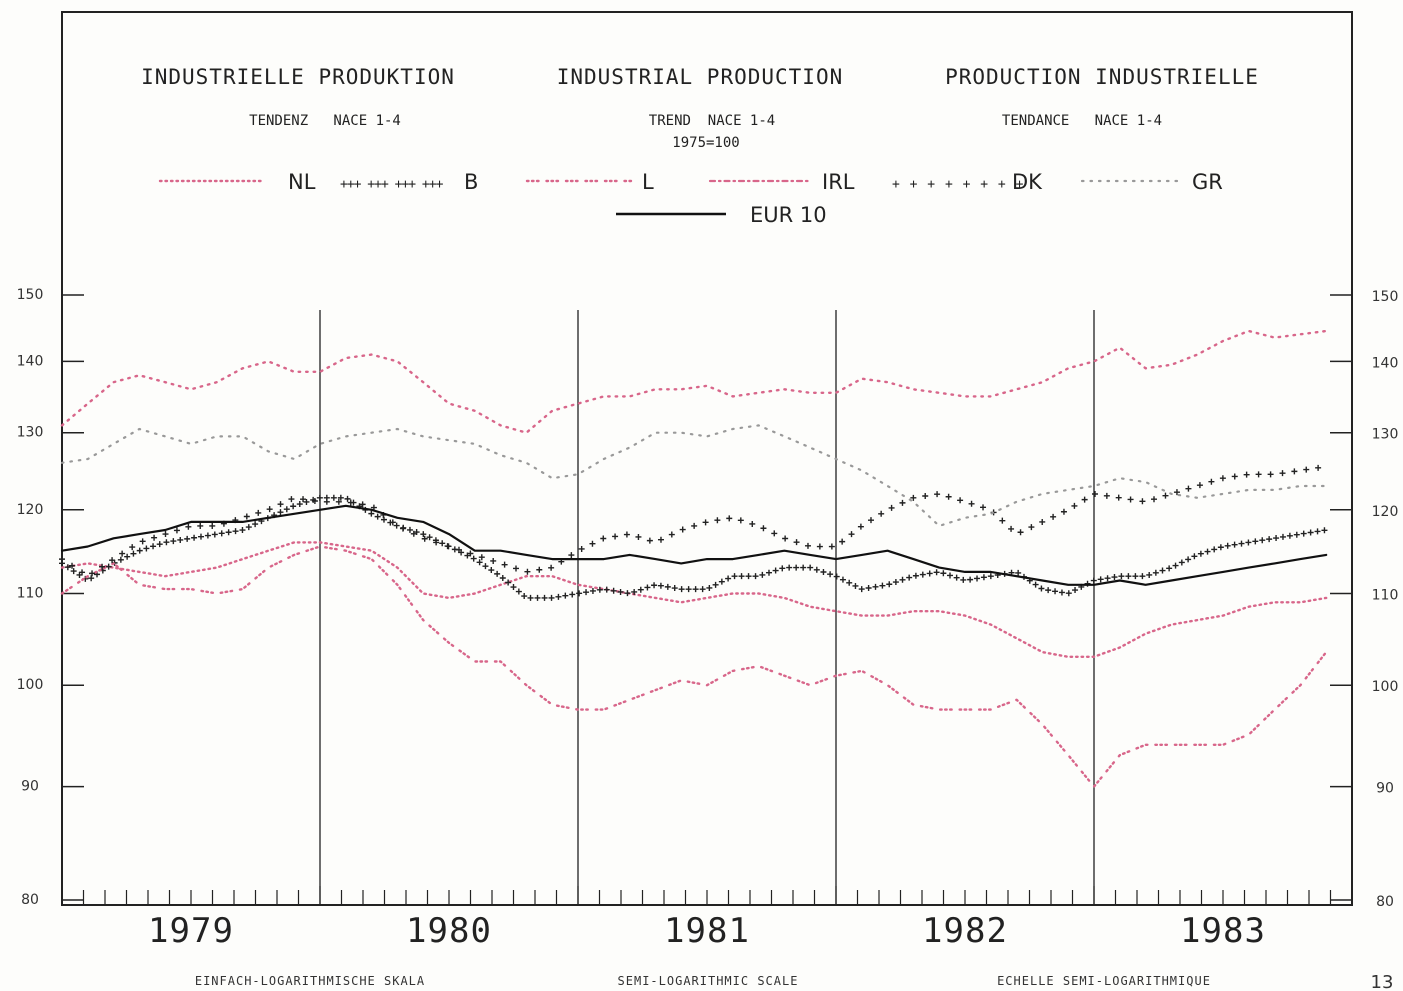  I want to click on legend-label-gr: GR, so click(1207, 182).